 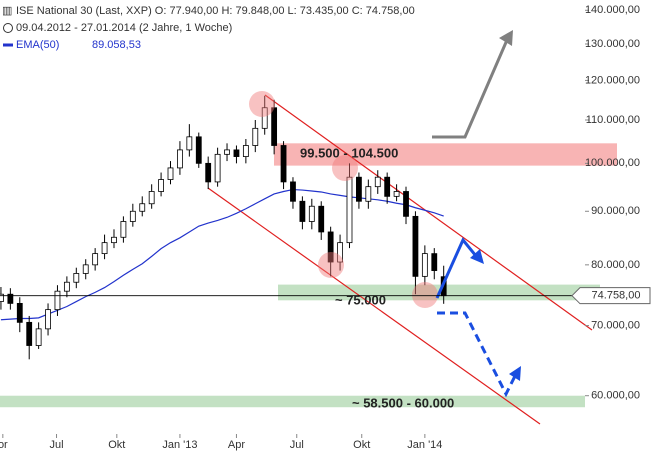 What do you see at coordinates (292, 401) in the screenshot?
I see `target-zone` at bounding box center [292, 401].